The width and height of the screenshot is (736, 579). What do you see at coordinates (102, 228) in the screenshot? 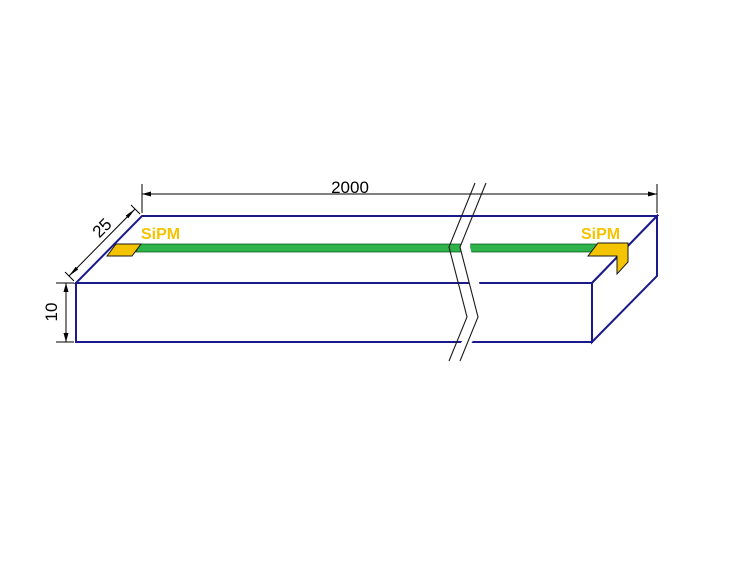
I see `width-label: 25` at bounding box center [102, 228].